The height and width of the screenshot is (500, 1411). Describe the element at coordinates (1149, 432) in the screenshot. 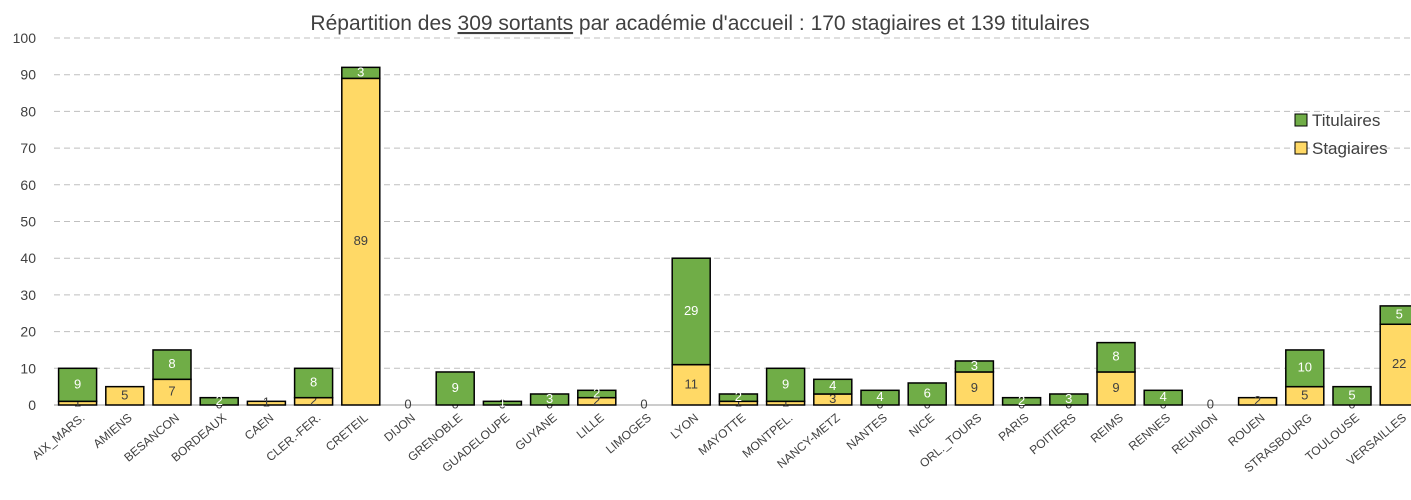

I see `x-tick-label: RENNES` at that location.